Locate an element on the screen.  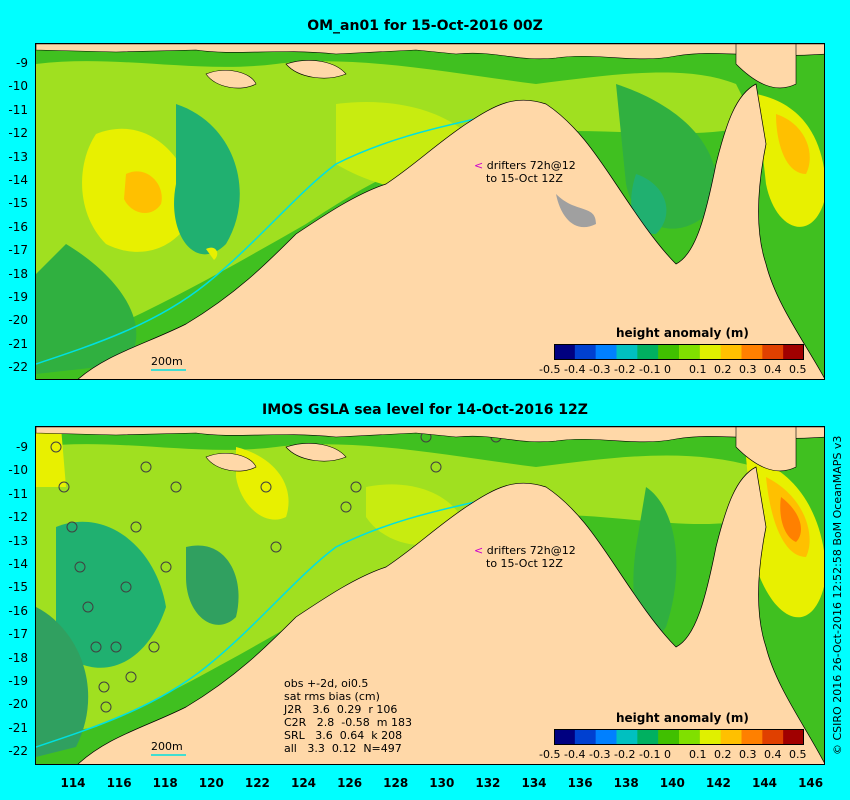
bottom-lat-tick: -9 is located at coordinates (22, 447).